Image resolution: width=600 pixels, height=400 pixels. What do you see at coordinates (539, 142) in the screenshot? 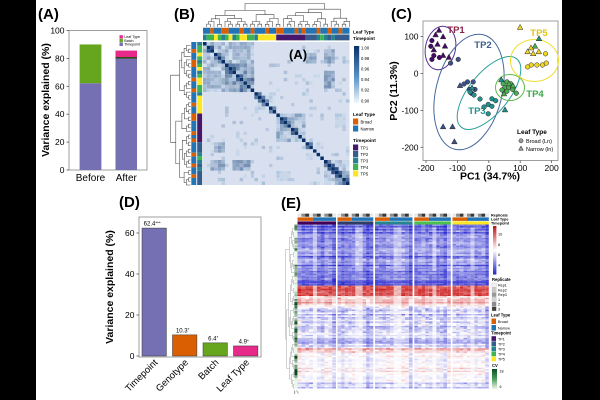
I see `svg-text: Broad (Ln)` at bounding box center [539, 142].